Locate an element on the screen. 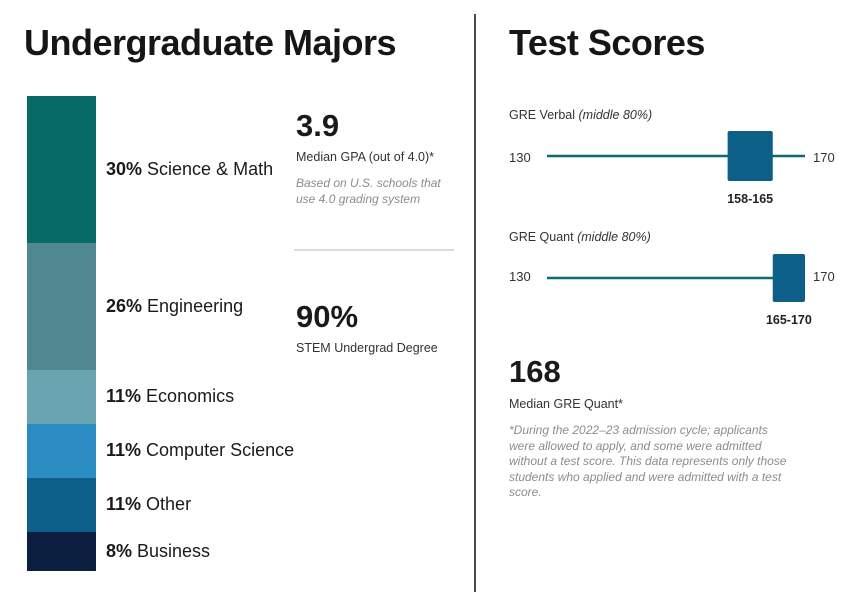  majors-label-2: 26% Engineering is located at coordinates (174, 306).